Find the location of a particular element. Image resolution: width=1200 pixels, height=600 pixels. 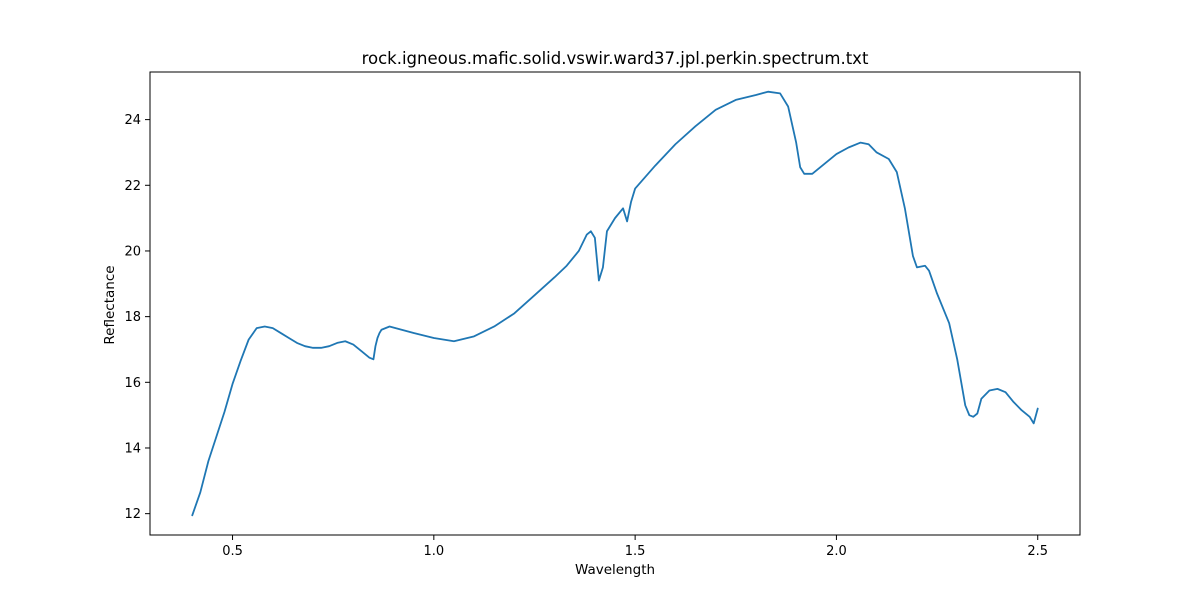

y-tick-label: 20 is located at coordinates (132, 251).